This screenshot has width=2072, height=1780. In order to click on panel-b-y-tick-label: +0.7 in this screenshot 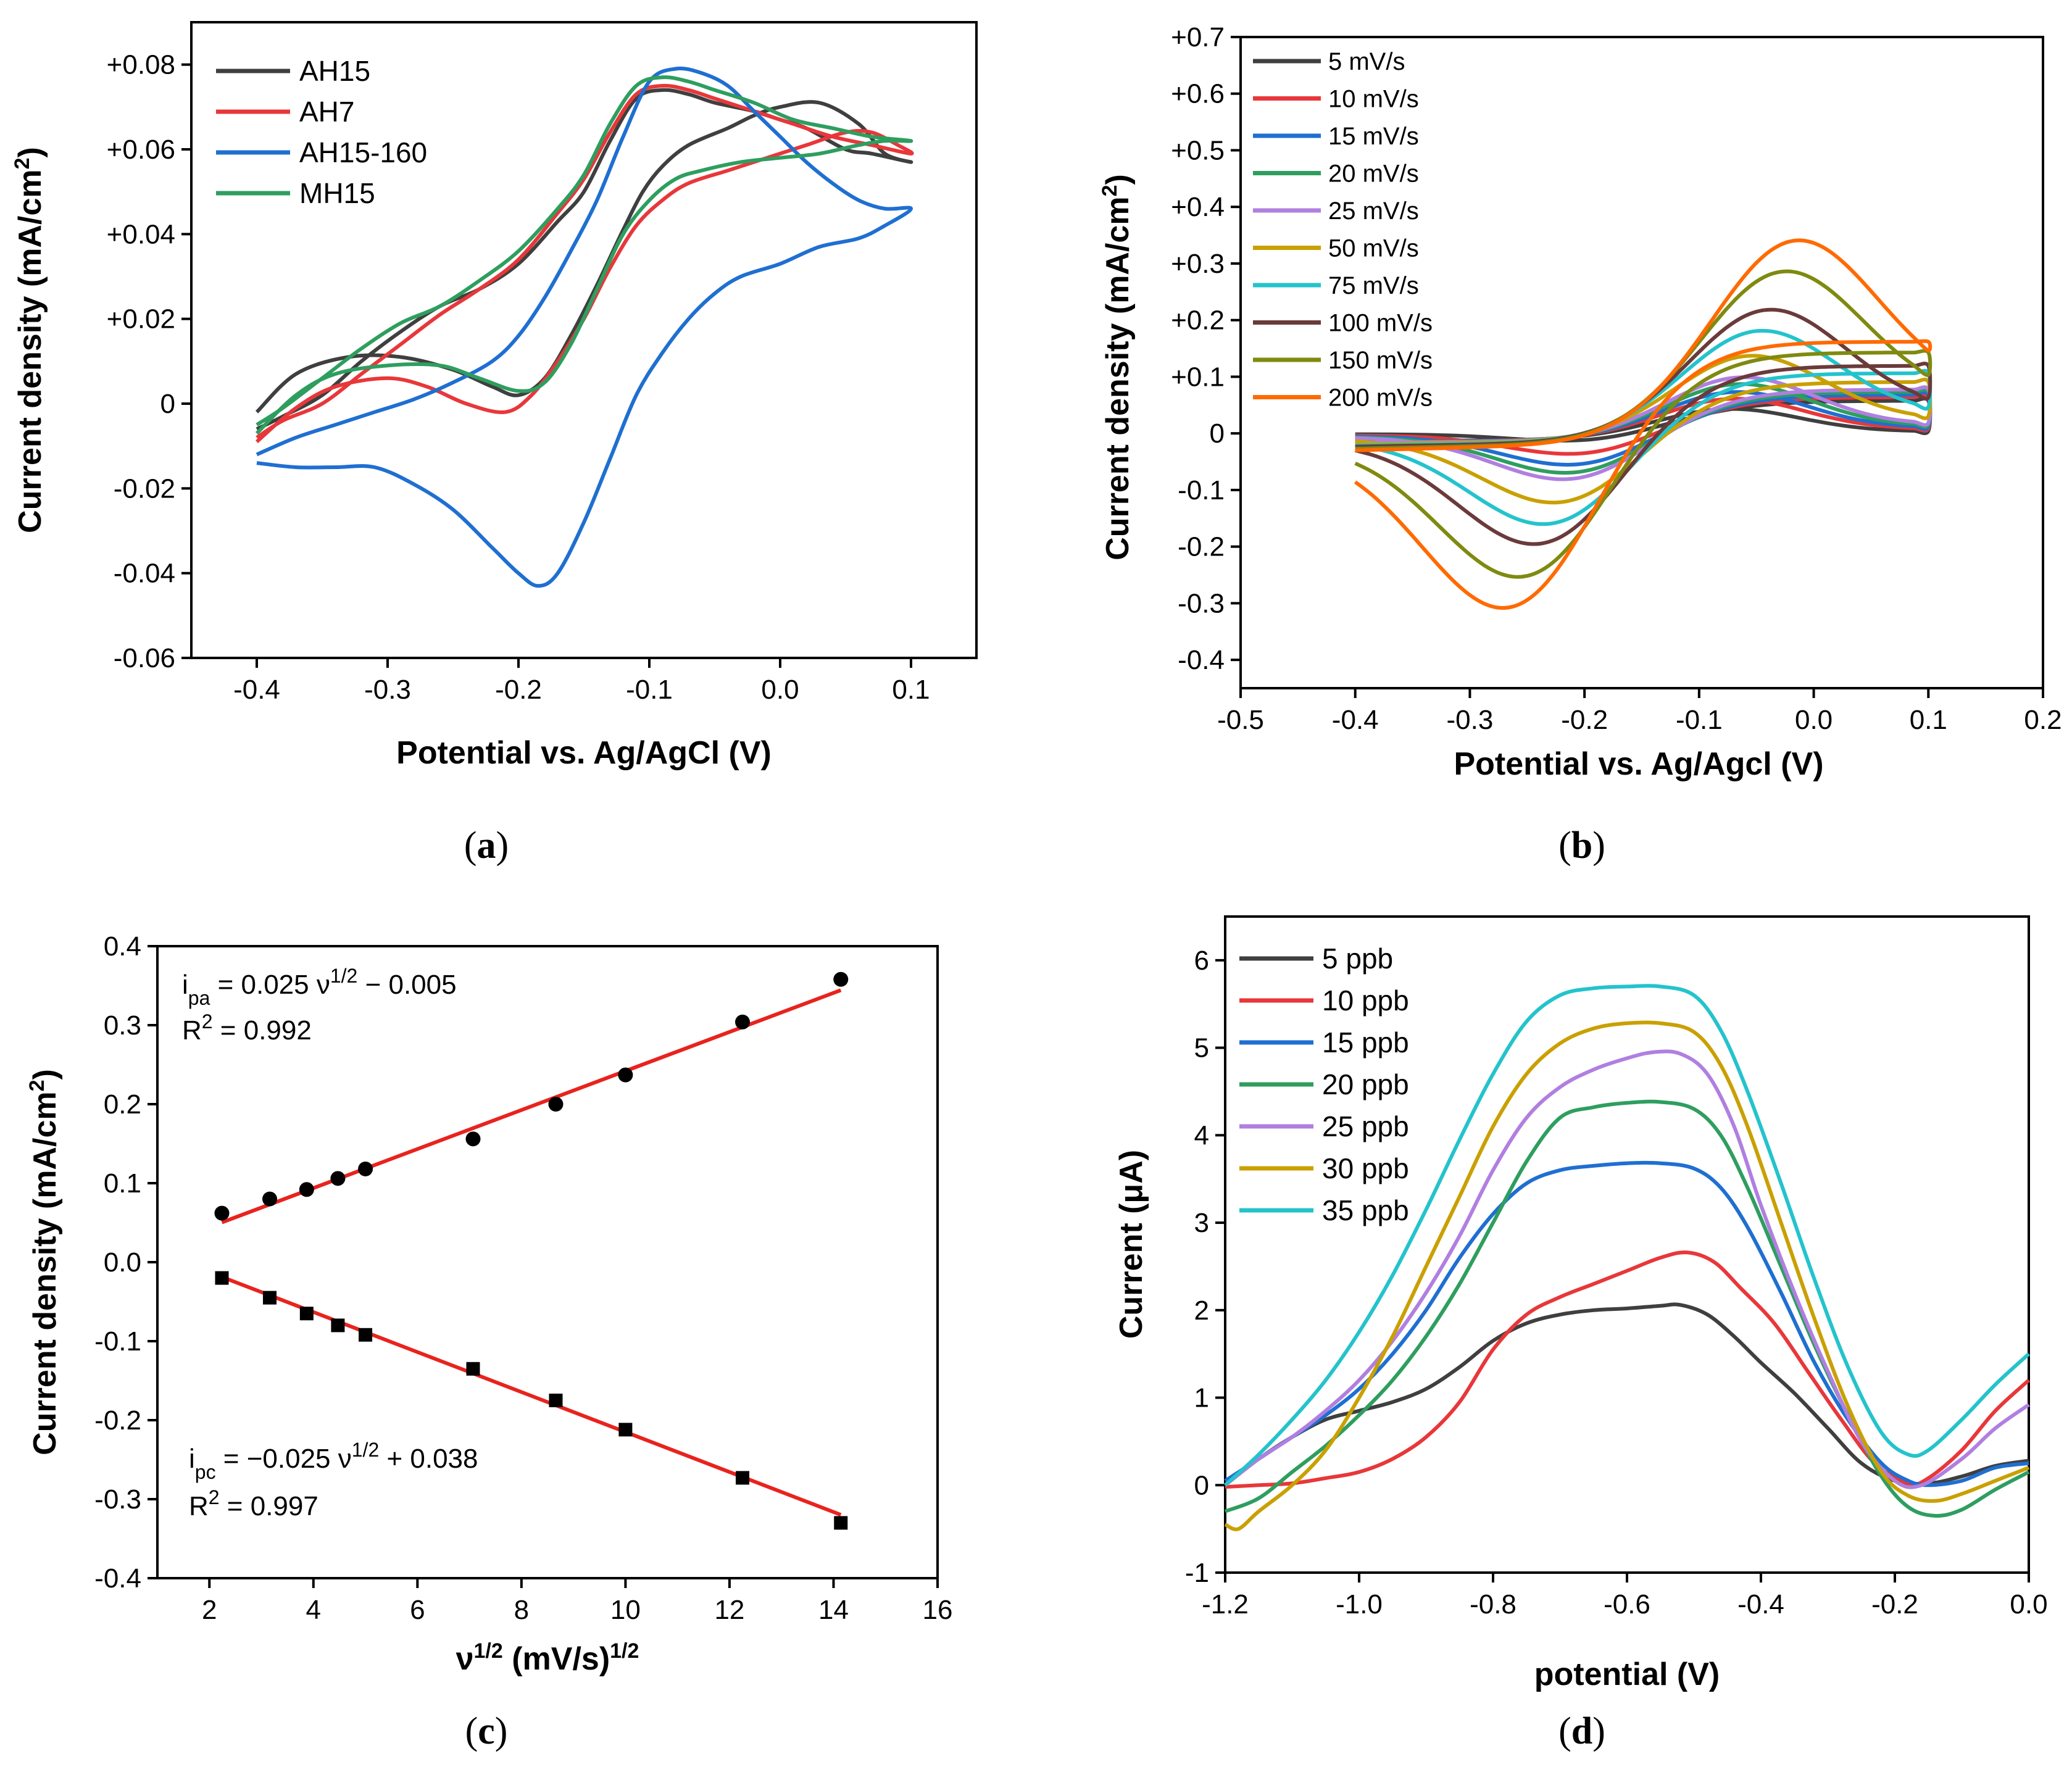, I will do `click(1198, 37)`.